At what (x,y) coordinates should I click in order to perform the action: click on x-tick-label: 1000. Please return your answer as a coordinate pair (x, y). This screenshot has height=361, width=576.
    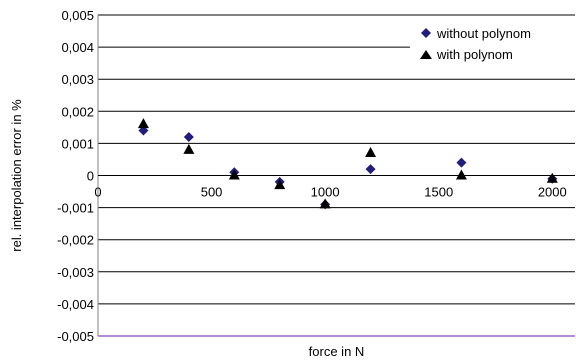
    Looking at the image, I should click on (325, 192).